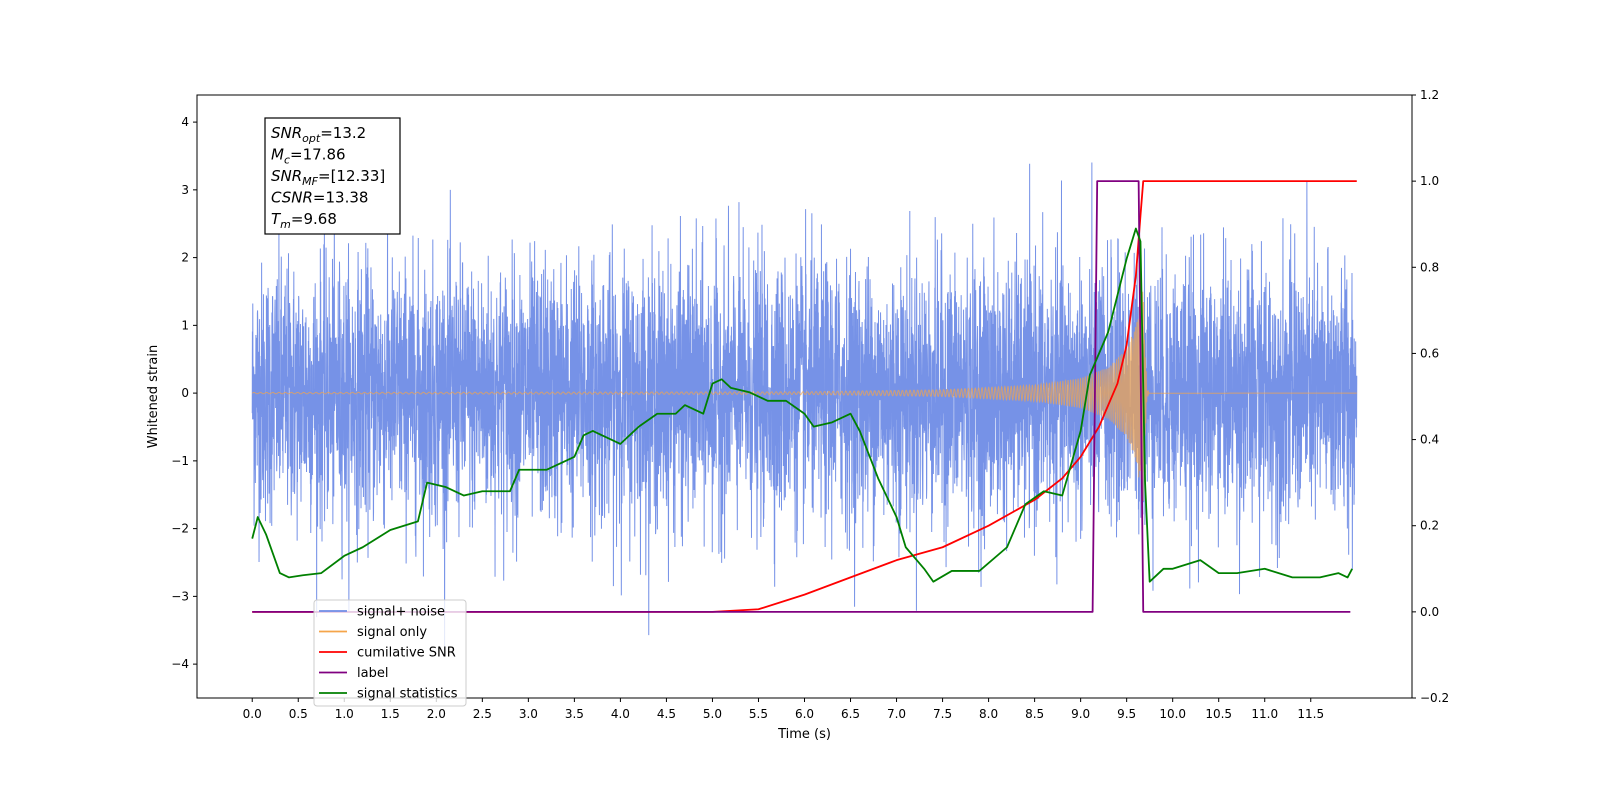 The image size is (1600, 800). I want to click on x-tick-label: 4.0, so click(620, 714).